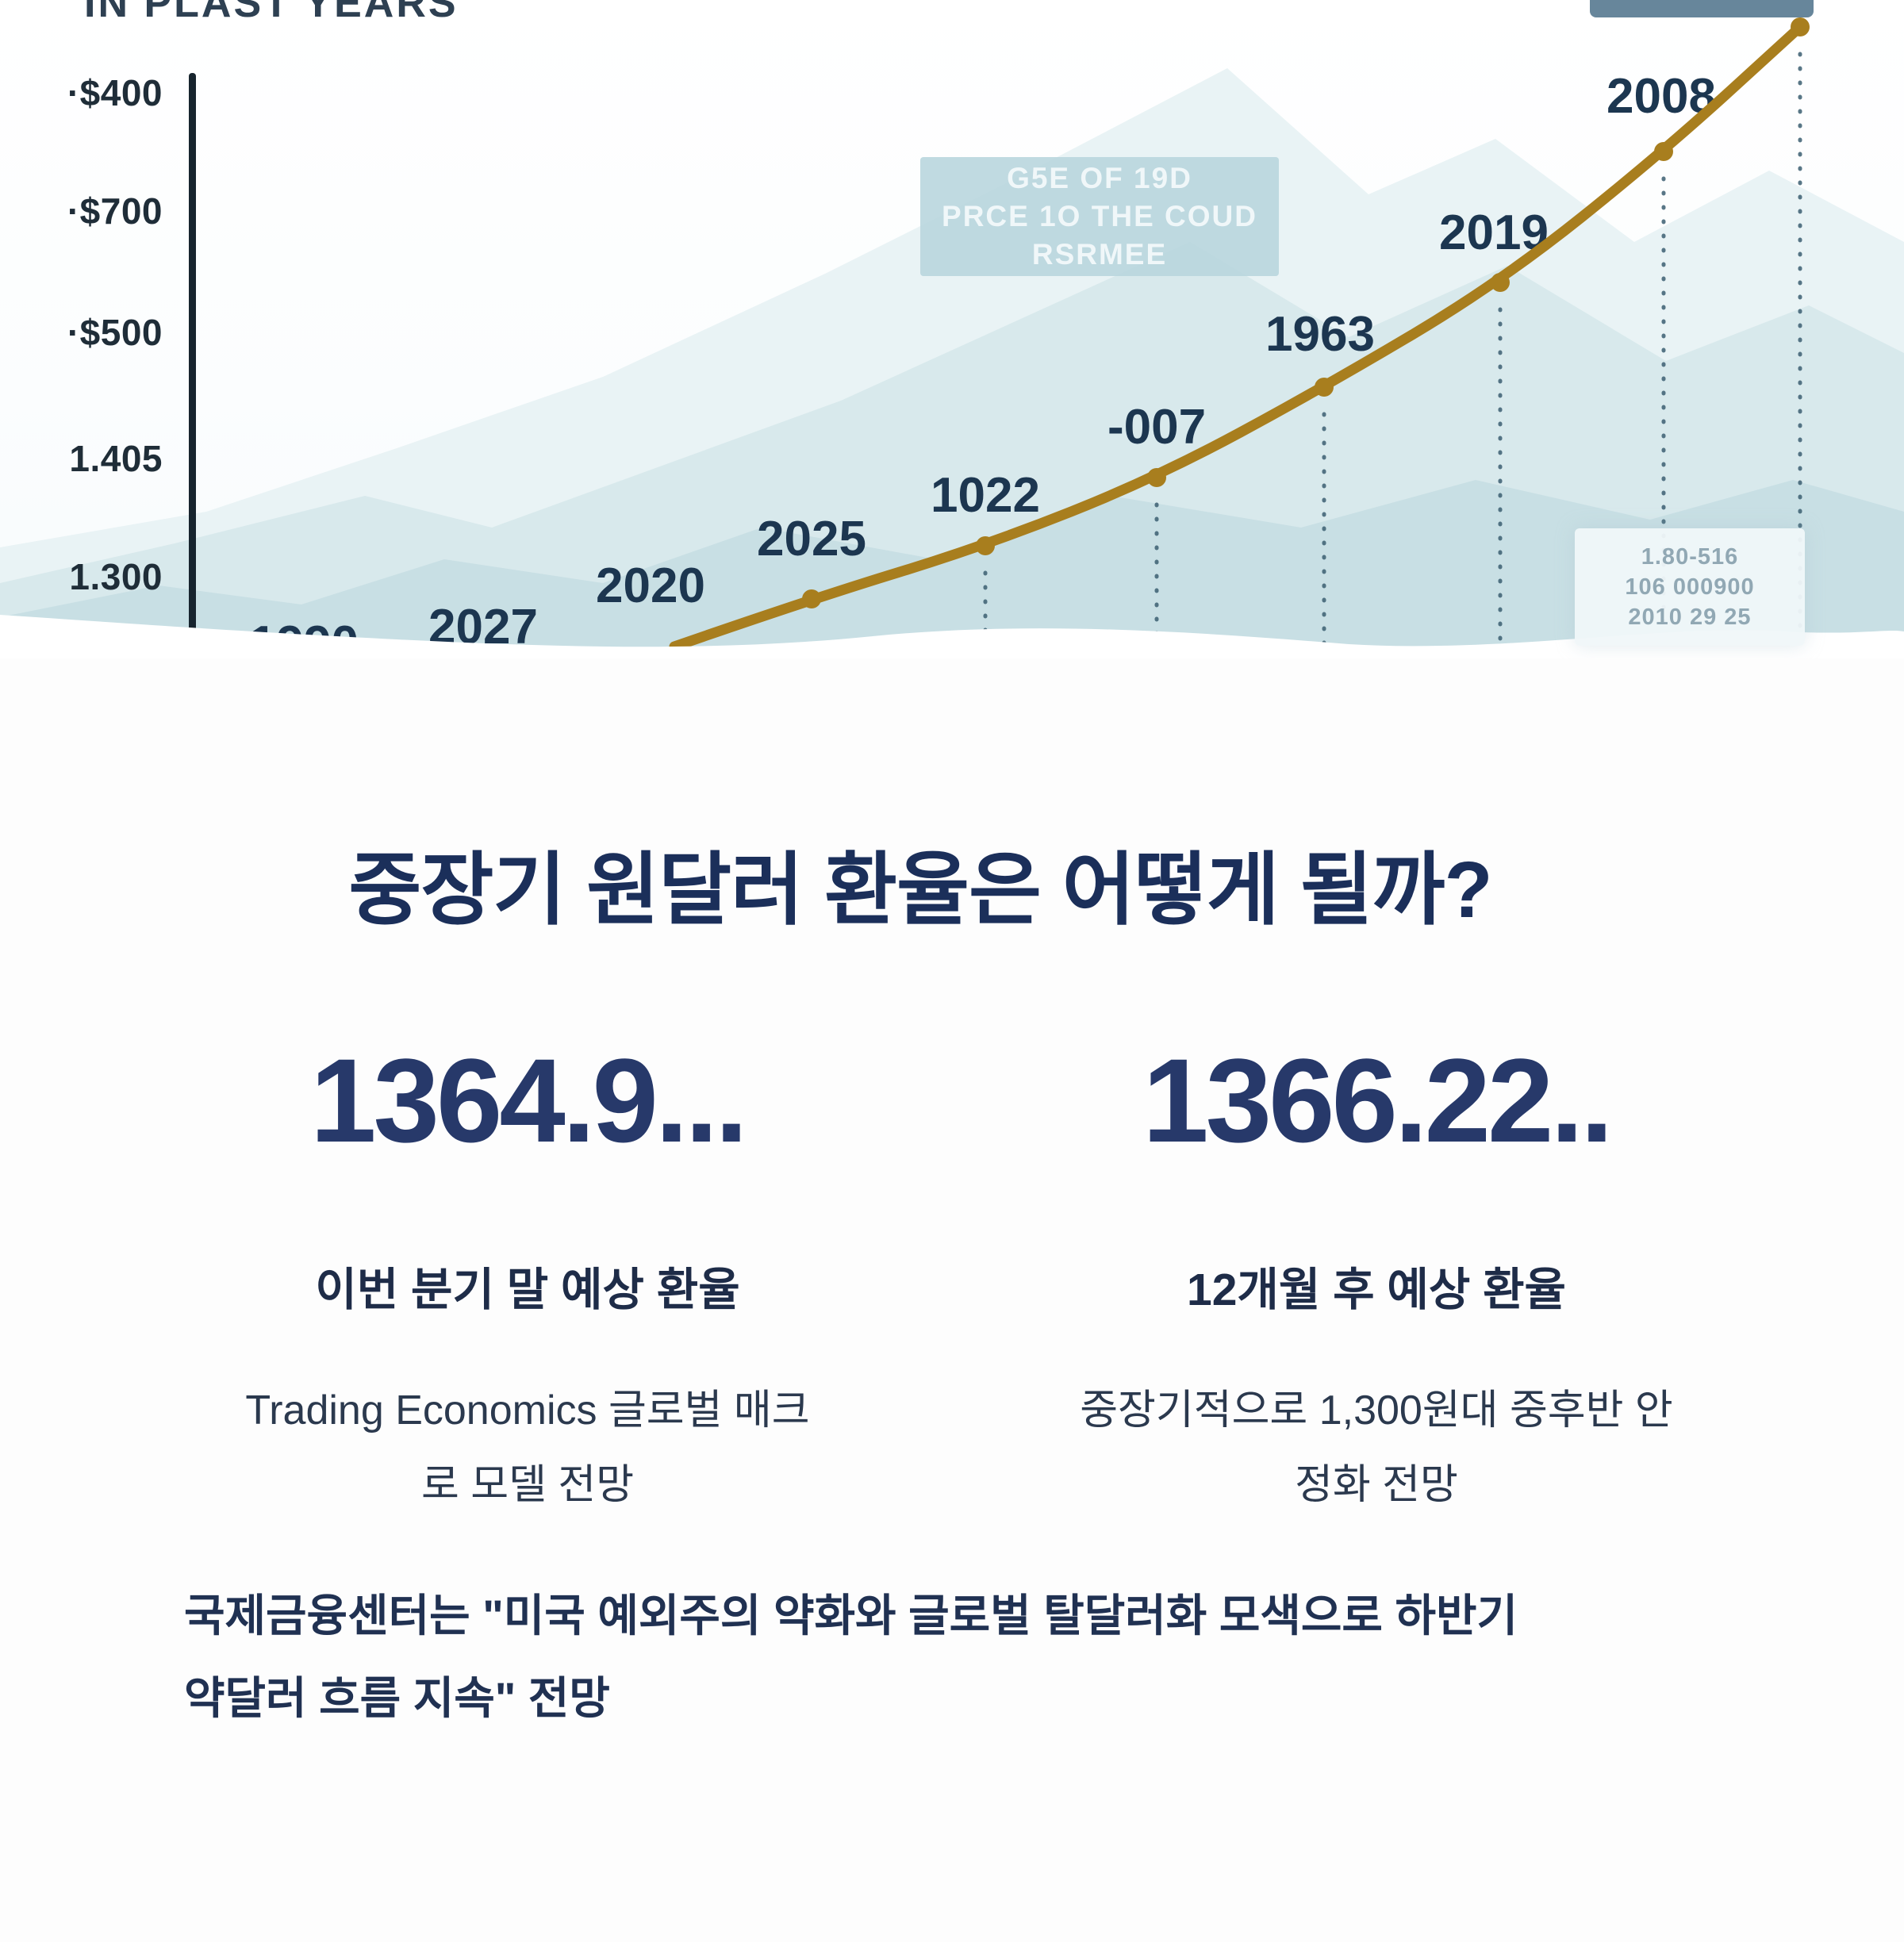  I want to click on y-axis-label: ·$400, so click(115, 92).